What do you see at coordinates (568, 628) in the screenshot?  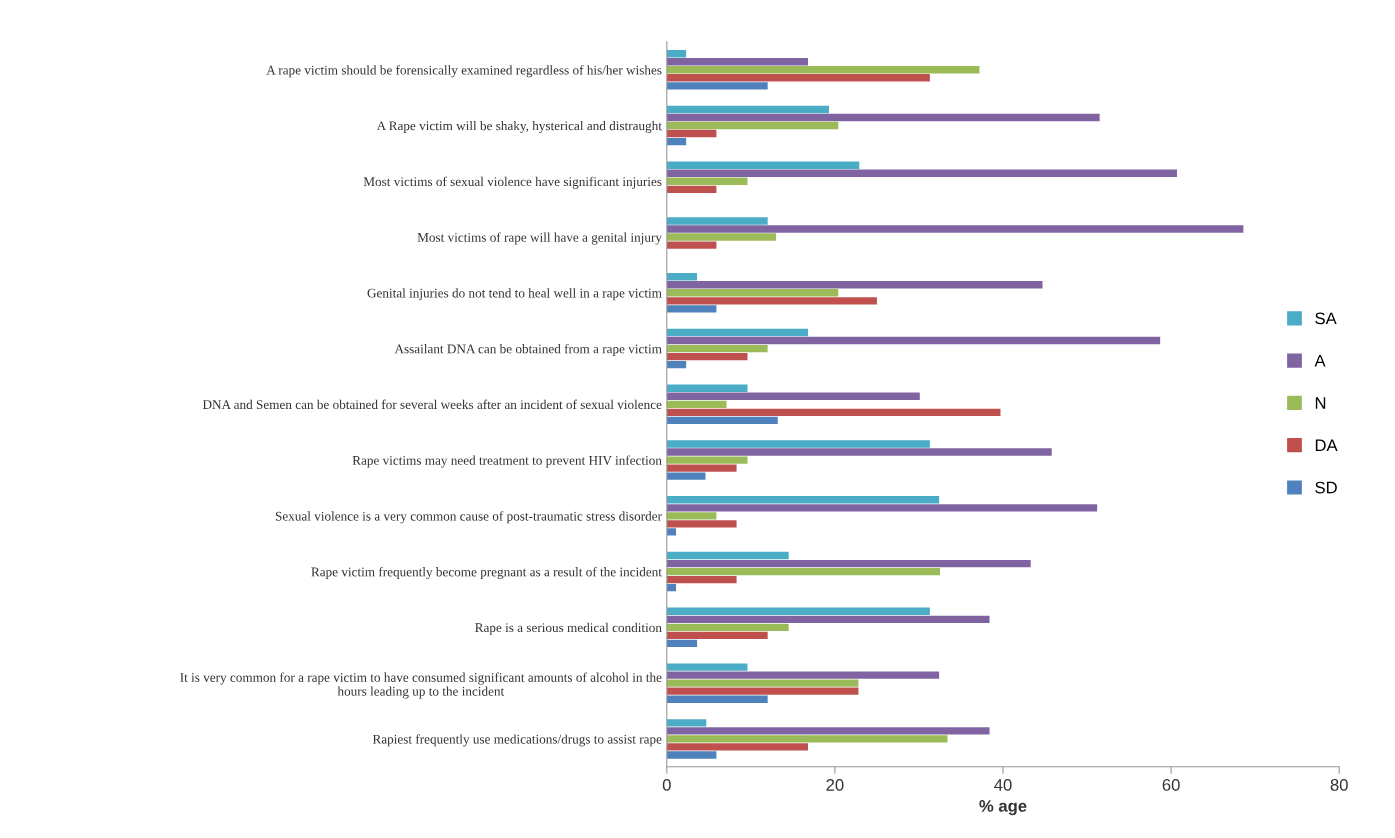 I see `y-tick-label: Rape is a serious medical condition` at bounding box center [568, 628].